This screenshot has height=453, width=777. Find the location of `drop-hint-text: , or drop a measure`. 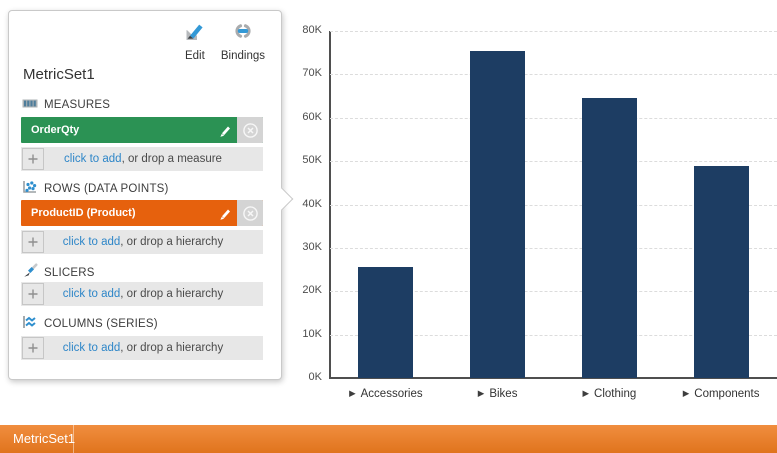

drop-hint-text: , or drop a measure is located at coordinates (171, 159).